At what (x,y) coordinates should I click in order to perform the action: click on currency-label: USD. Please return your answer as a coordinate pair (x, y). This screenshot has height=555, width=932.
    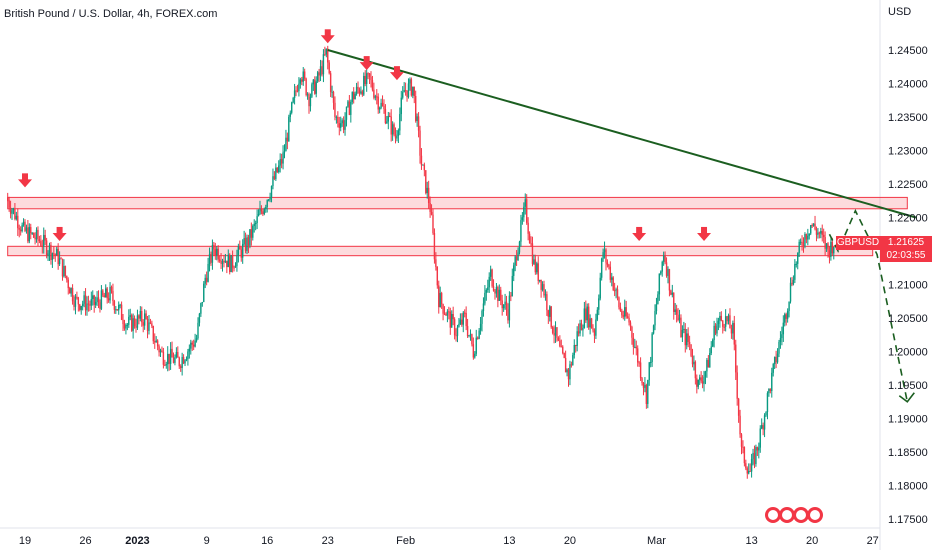
    Looking at the image, I should click on (899, 12).